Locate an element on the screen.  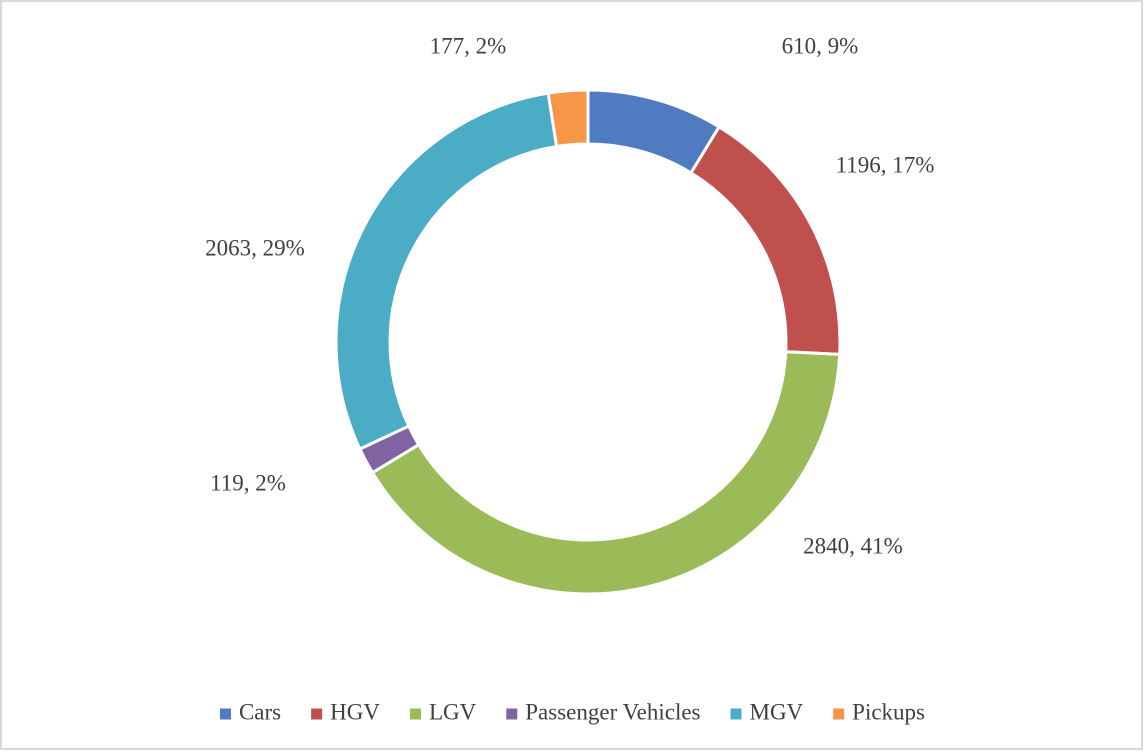
legend-label: Passenger Vehicles is located at coordinates (612, 711).